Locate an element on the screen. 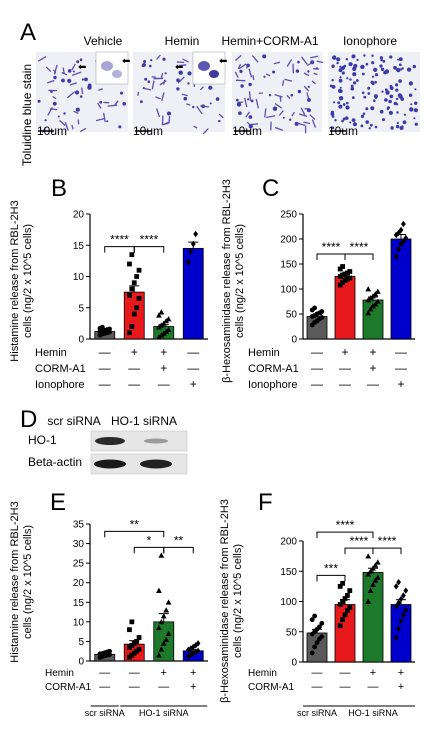  blot-band-actin-kd is located at coordinates (156, 464).